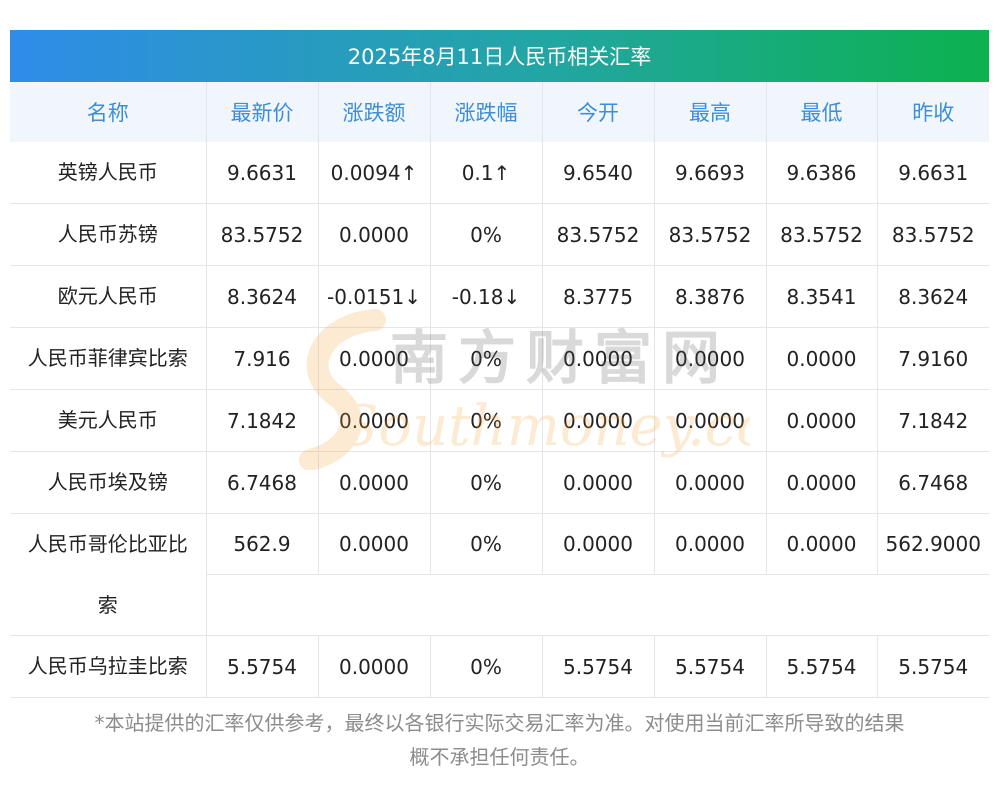 This screenshot has width=1000, height=793. I want to click on table-header-row: 名称 最新价 涨跌额 涨跌幅 今开 最高 最低 昨收, so click(499, 112).